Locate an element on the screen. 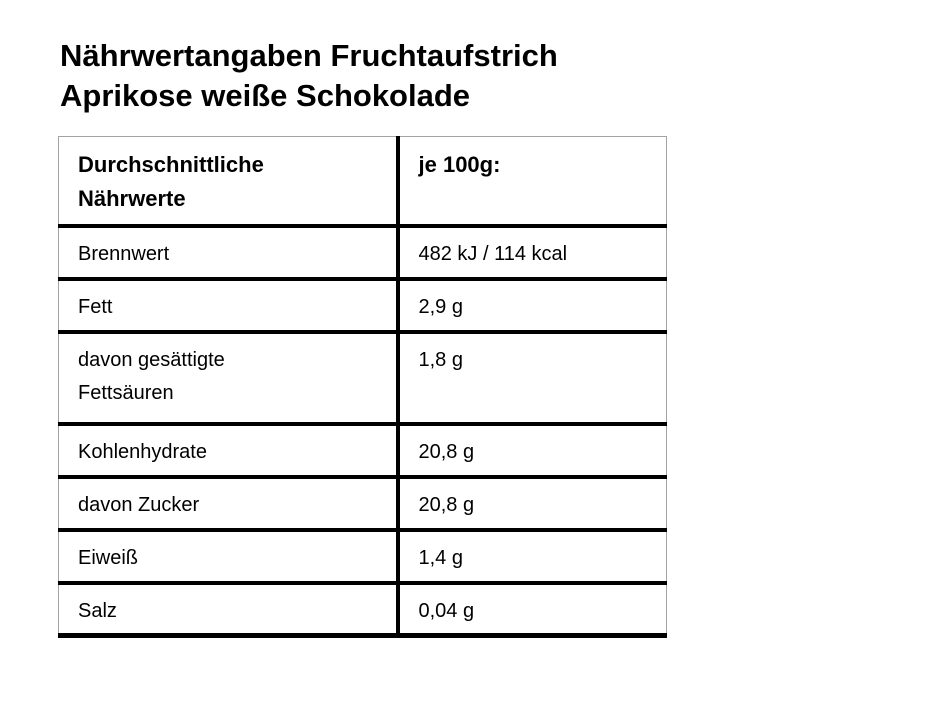 The height and width of the screenshot is (709, 945). row-value-cell: 1,4 g is located at coordinates (532, 557).